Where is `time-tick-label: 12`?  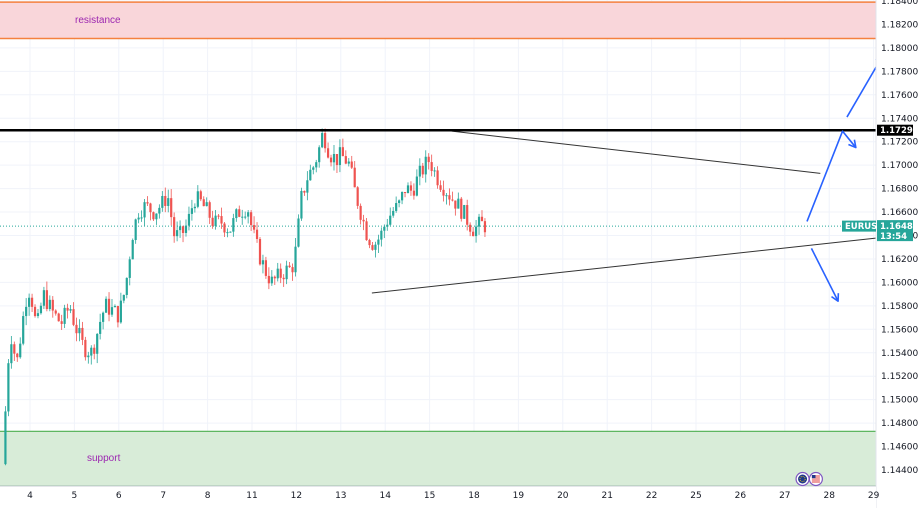 time-tick-label: 12 is located at coordinates (296, 496).